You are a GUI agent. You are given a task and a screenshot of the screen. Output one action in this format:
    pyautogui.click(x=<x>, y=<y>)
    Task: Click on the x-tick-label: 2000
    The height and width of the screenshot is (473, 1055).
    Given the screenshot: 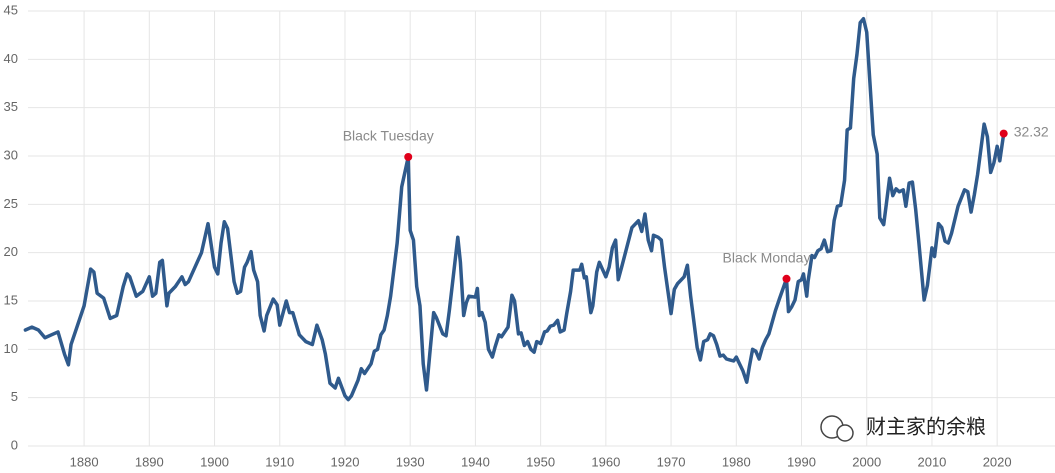 What is the action you would take?
    pyautogui.click(x=866, y=461)
    